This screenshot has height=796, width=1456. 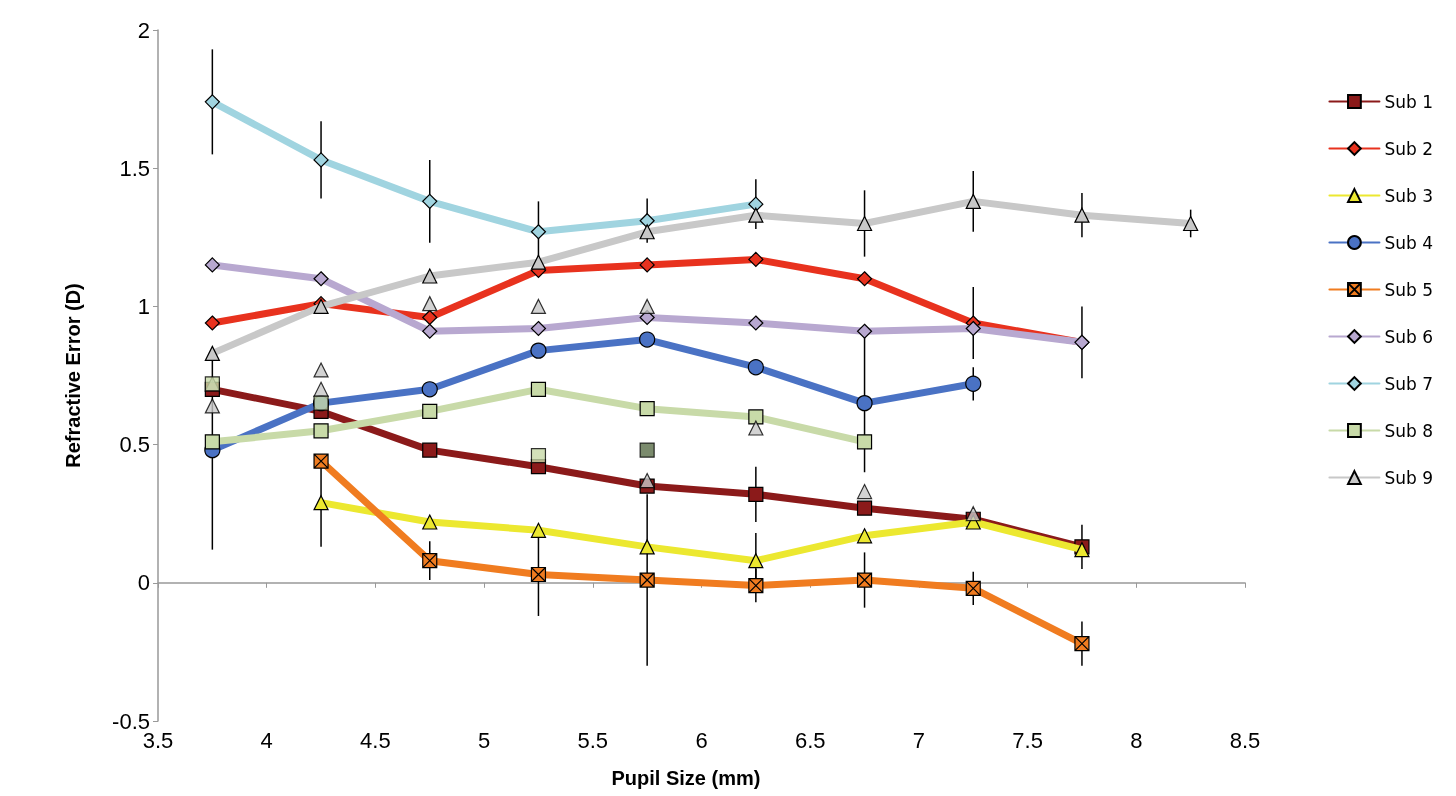 What do you see at coordinates (1408, 336) in the screenshot?
I see `legend-label: Sub 6` at bounding box center [1408, 336].